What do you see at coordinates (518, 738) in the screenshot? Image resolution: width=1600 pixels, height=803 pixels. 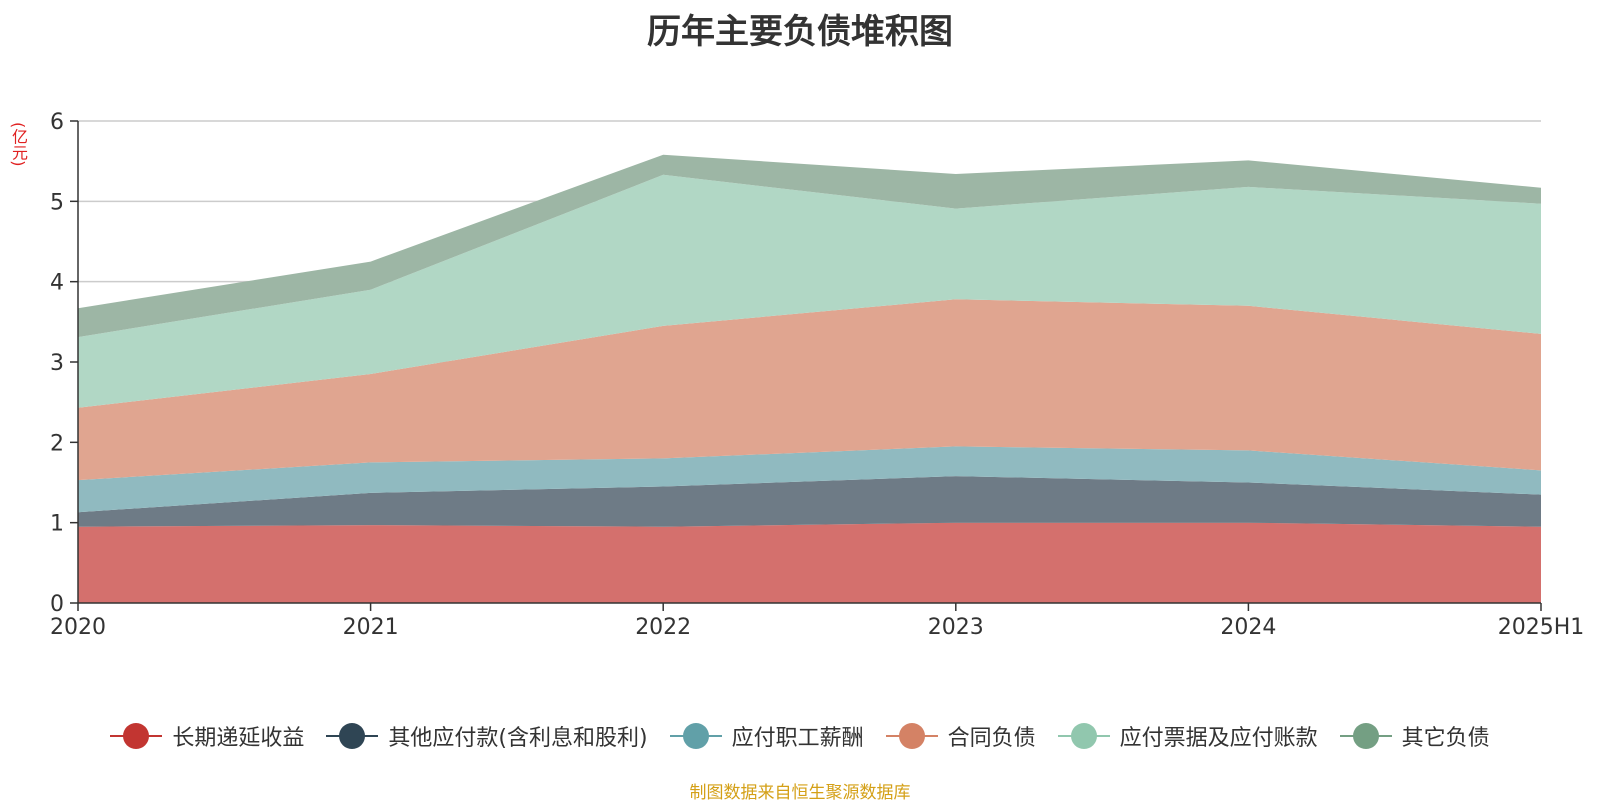 I see `legend-label: 其他应付款(含利息和股利)` at bounding box center [518, 738].